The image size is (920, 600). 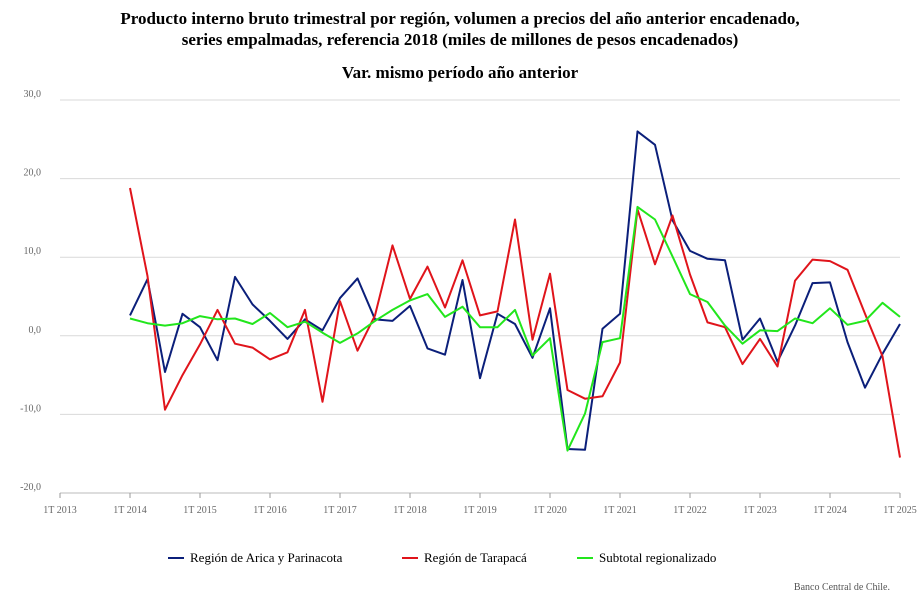 I want to click on y-tick-label: 20,0, so click(x=33, y=173).